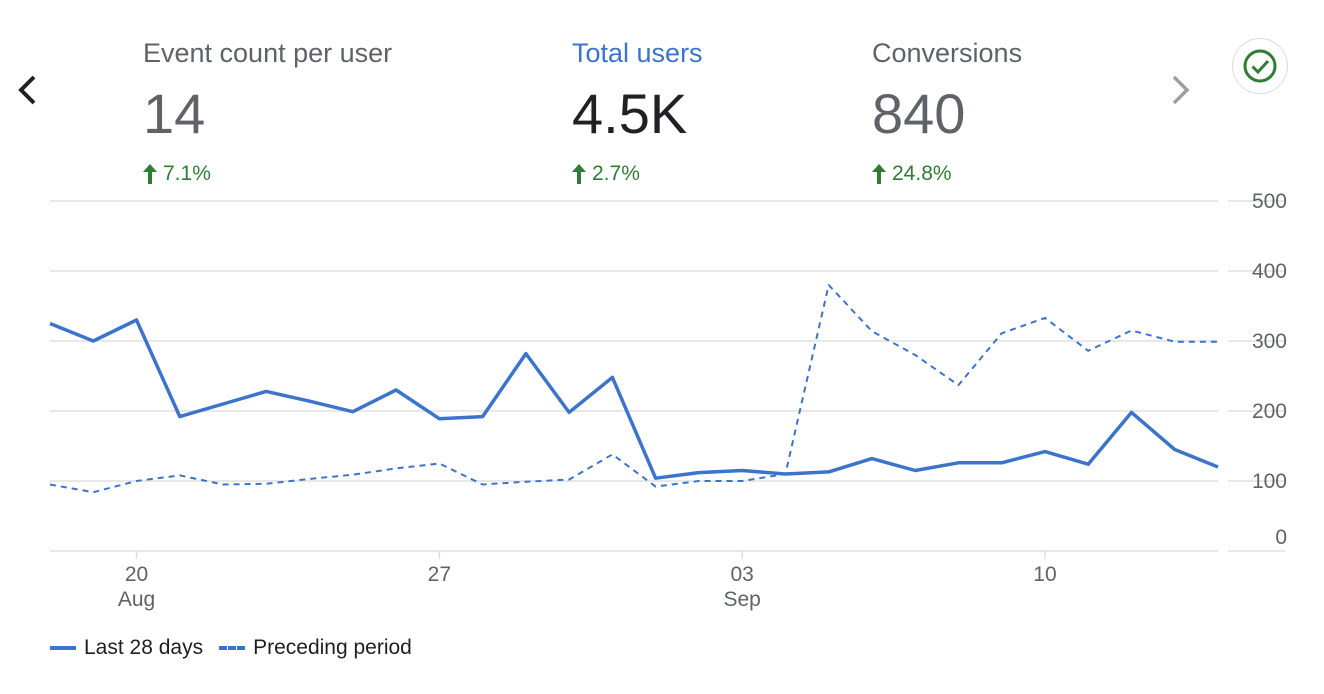 The height and width of the screenshot is (694, 1324). I want to click on legend-item-preceding-period: Preceding period, so click(315, 648).